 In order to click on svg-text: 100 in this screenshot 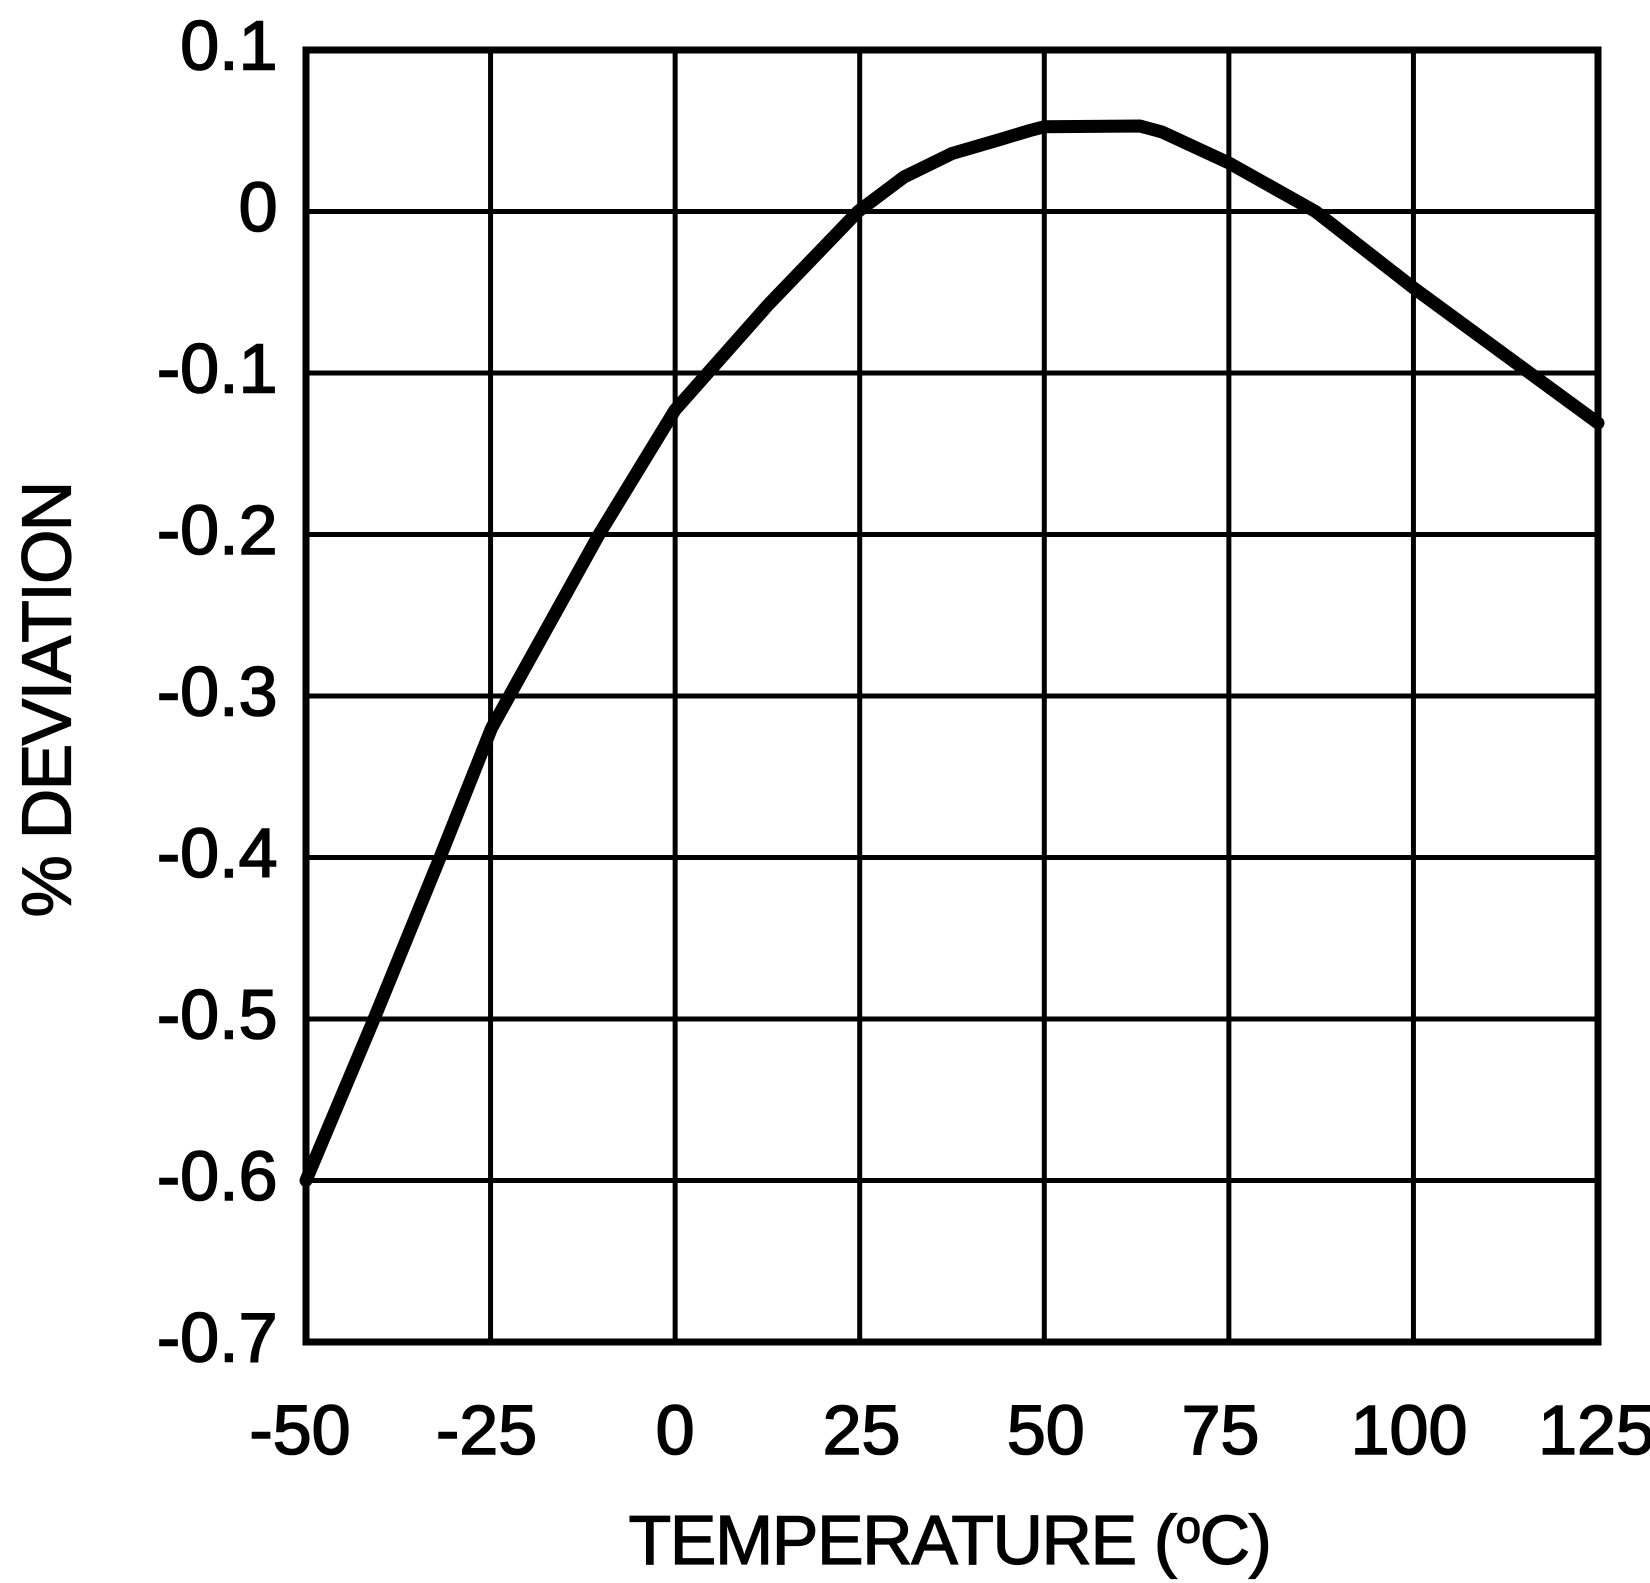, I will do `click(1409, 1430)`.